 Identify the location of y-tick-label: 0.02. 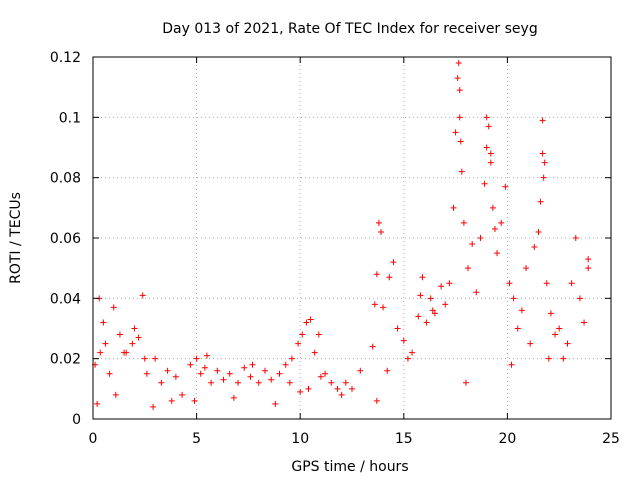
(65, 360).